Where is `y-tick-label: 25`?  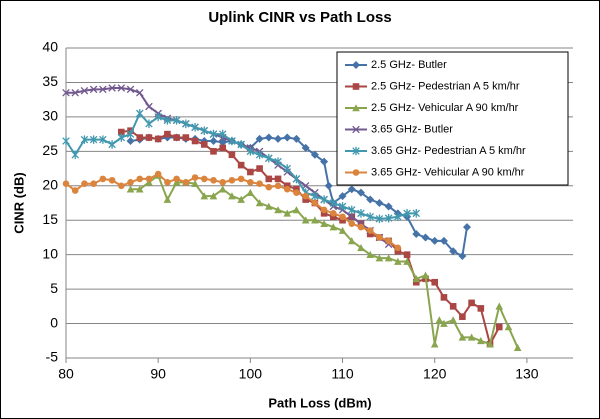 y-tick-label: 25 is located at coordinates (50, 150).